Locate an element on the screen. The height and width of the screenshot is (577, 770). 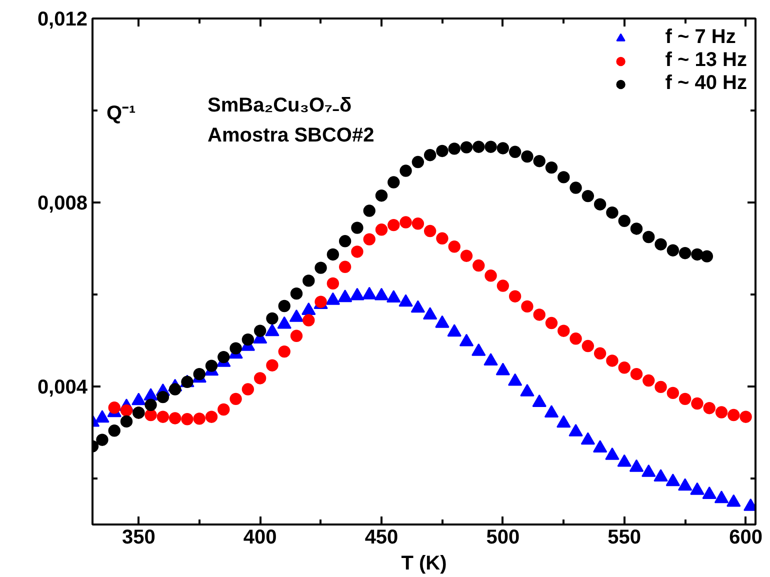
annotation: Amostra SBCO#2 is located at coordinates (291, 135).